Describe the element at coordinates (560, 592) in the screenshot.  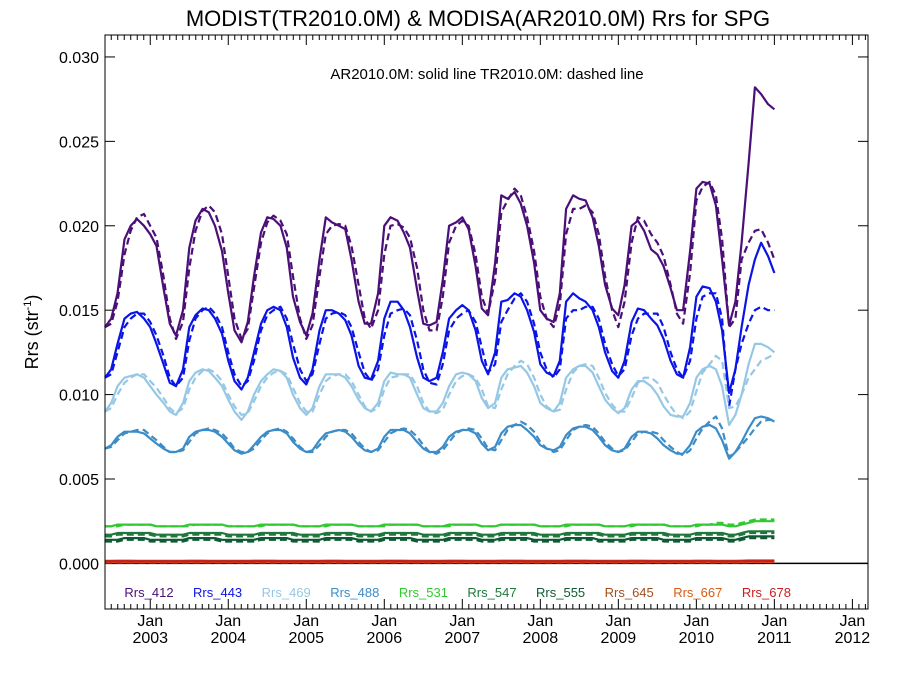
I see `legend-label-rrs-555: Rrs_555` at that location.